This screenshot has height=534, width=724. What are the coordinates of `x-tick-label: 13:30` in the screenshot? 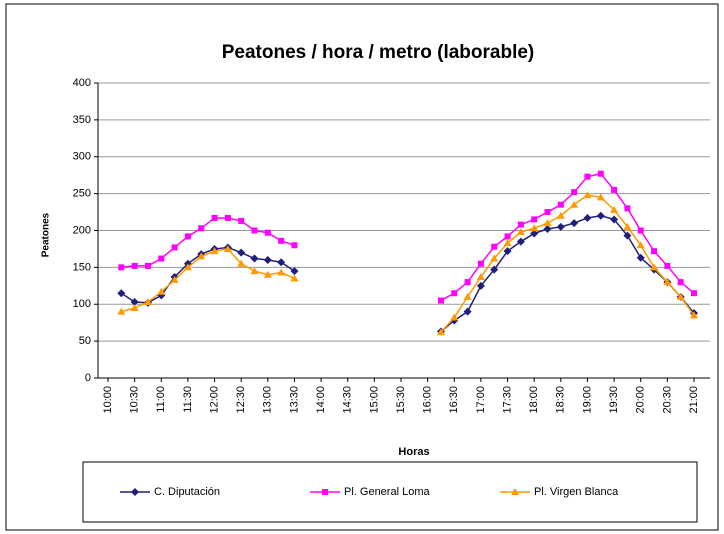 It's located at (294, 400).